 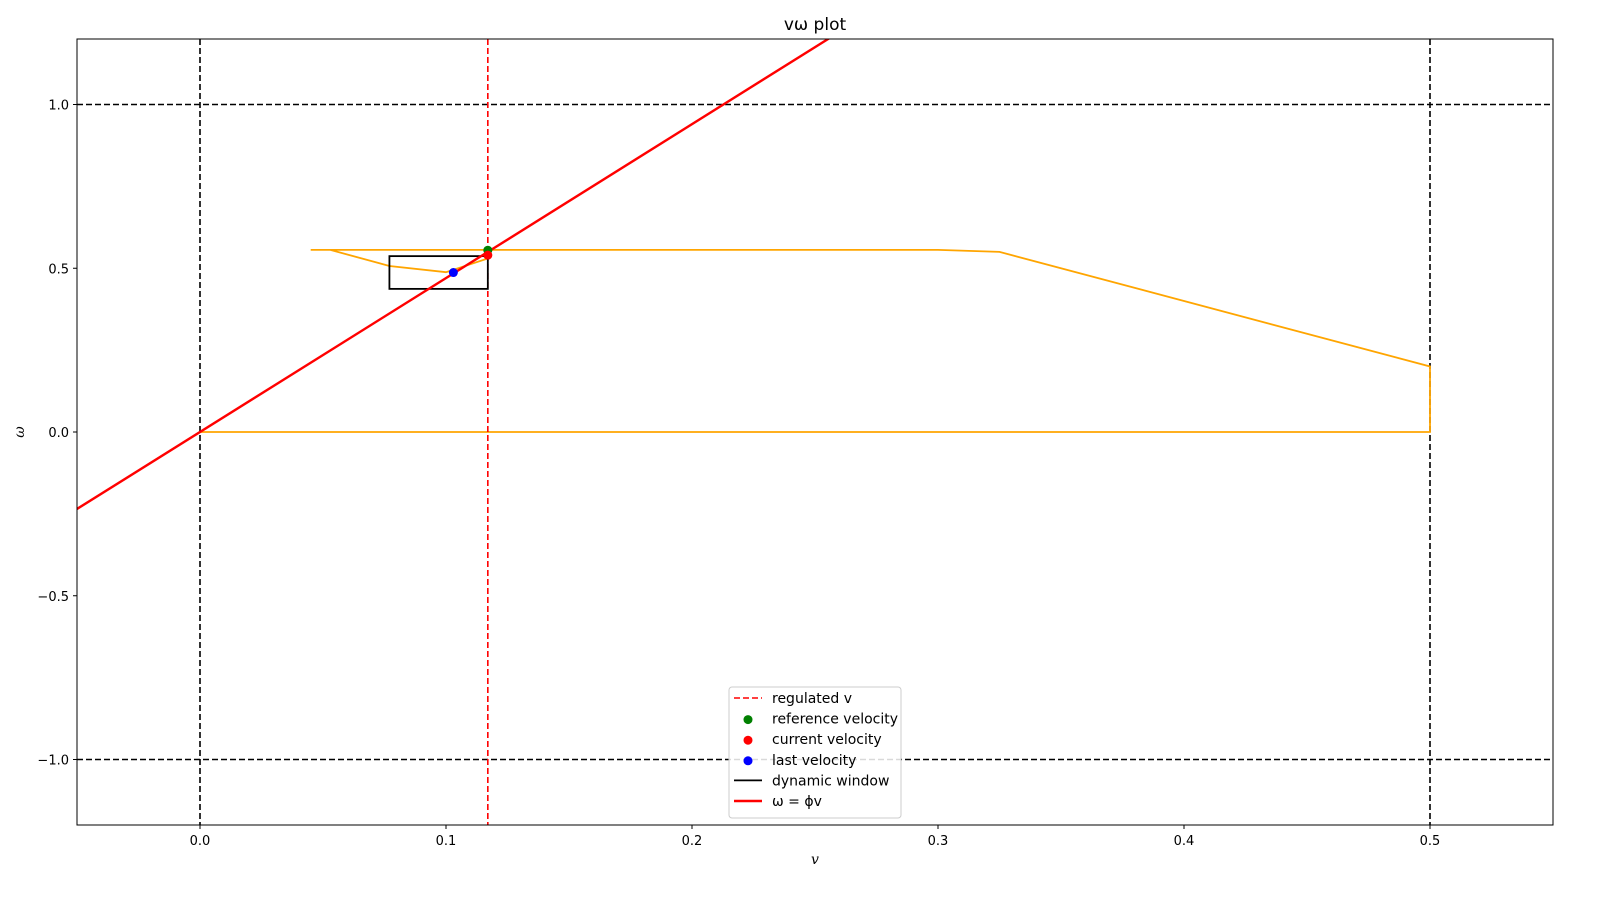 What do you see at coordinates (438, 272) in the screenshot?
I see `dynamic-window-rect` at bounding box center [438, 272].